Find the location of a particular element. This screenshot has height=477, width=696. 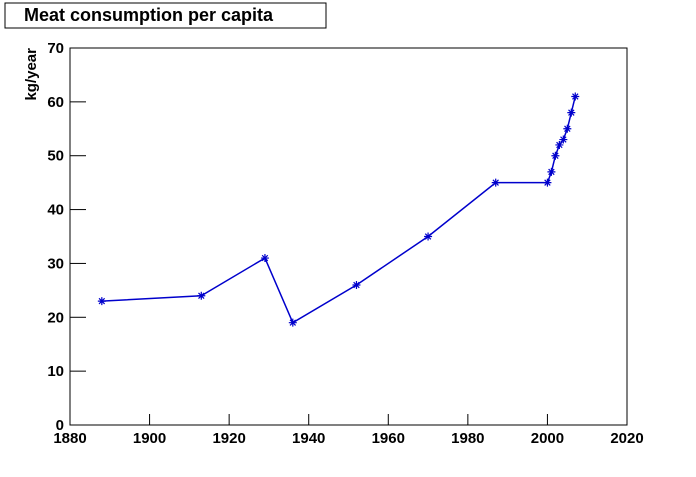

x-tick-label: 1980 is located at coordinates (467, 438).